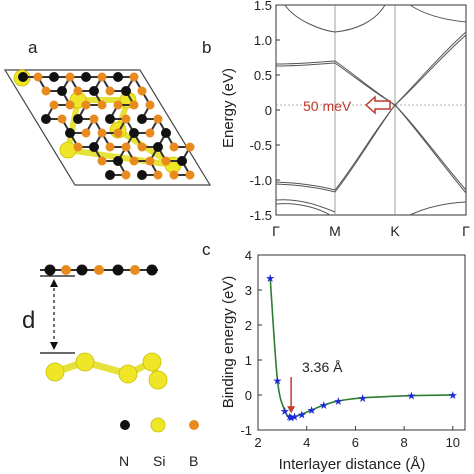 The height and width of the screenshot is (474, 474). I want to click on binding-ytick-label: 0, so click(248, 395).